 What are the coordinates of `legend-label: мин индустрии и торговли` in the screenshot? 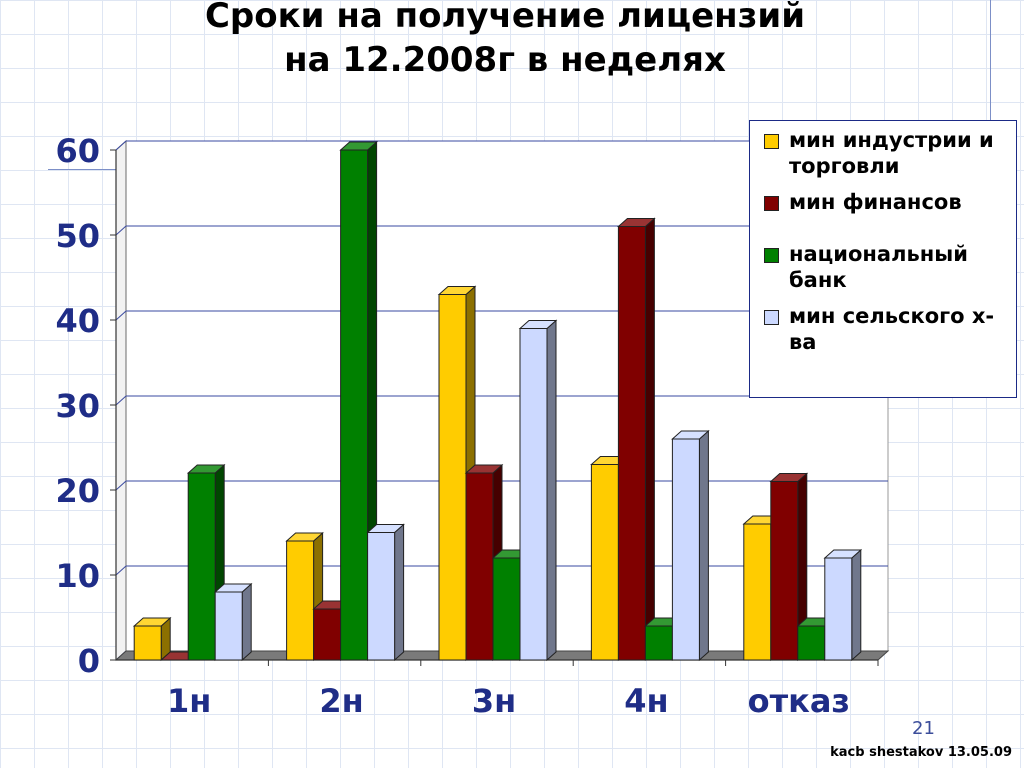 It's located at (891, 153).